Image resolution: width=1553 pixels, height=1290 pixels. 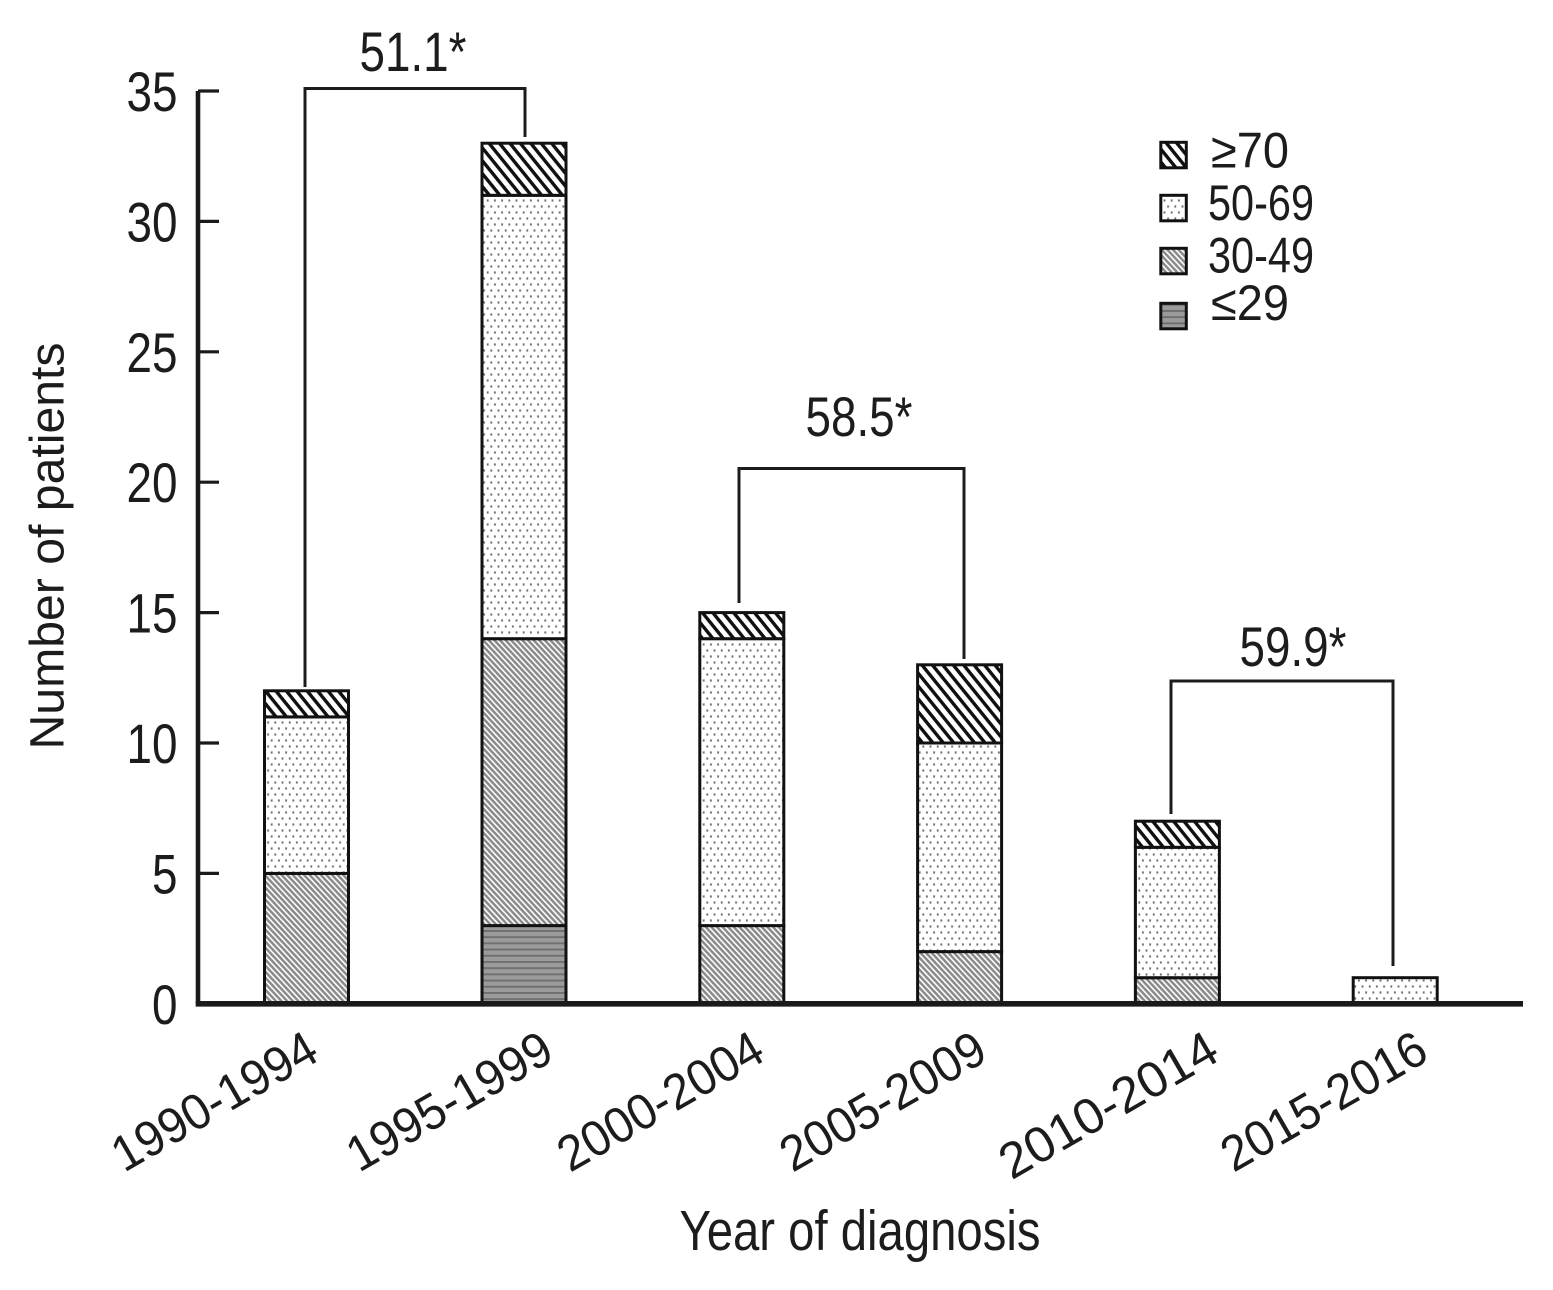 What do you see at coordinates (152, 221) in the screenshot?
I see `svg-text: 30` at bounding box center [152, 221].